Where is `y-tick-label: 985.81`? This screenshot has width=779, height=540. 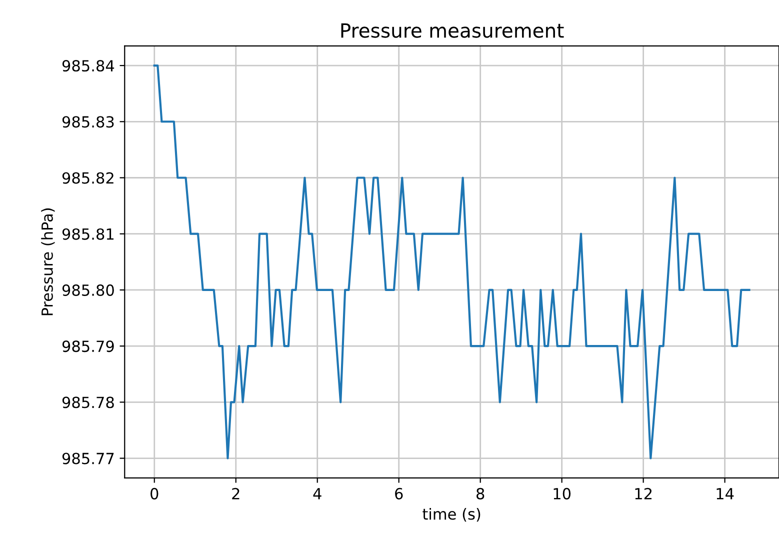 y-tick-label: 985.81 is located at coordinates (88, 234).